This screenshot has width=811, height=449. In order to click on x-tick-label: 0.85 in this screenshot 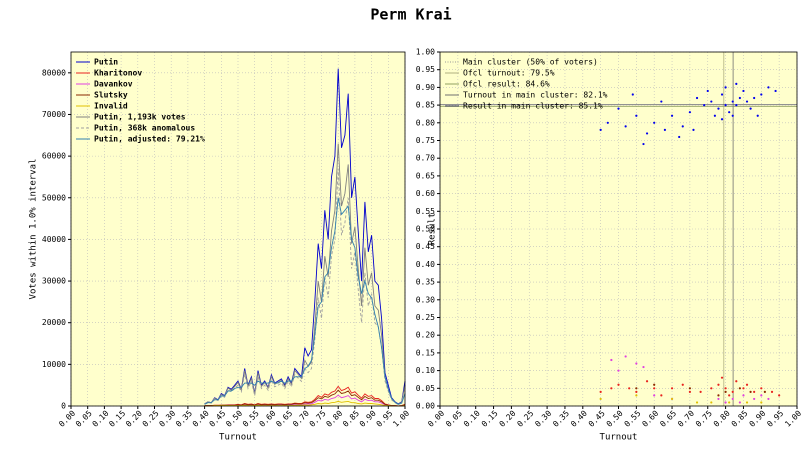, I will do `click(740, 419)`.